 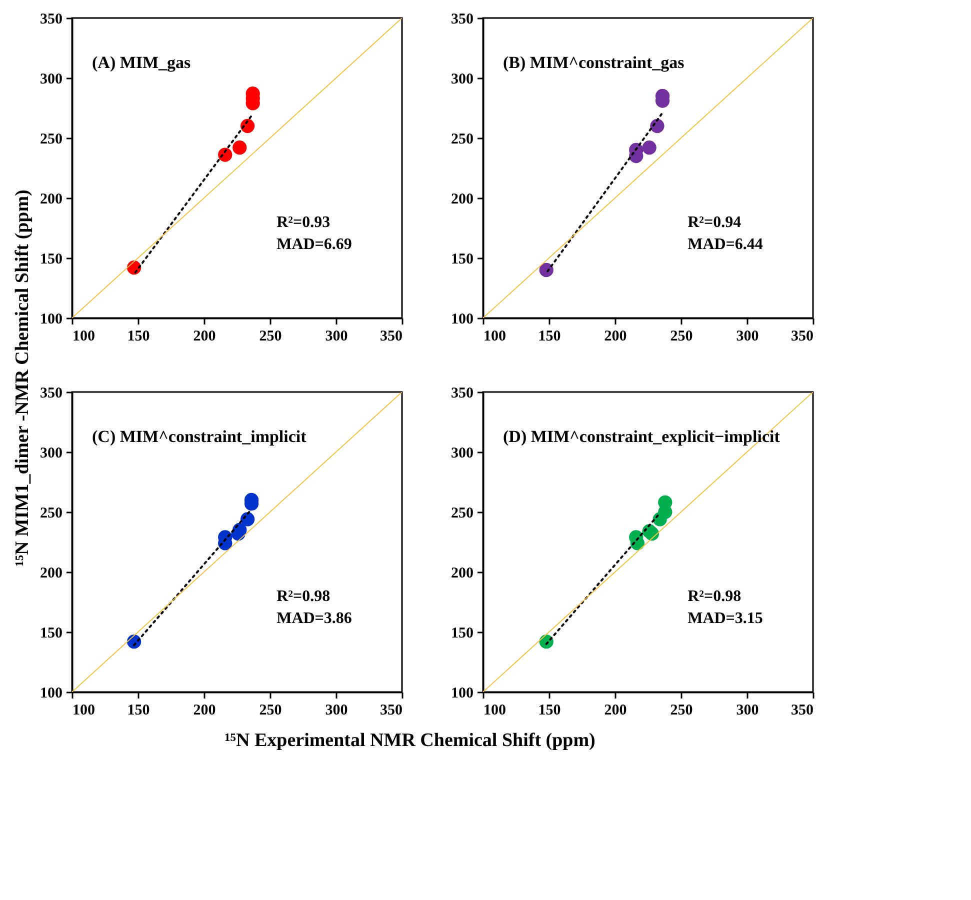 What do you see at coordinates (725, 244) in the screenshot?
I see `annotation: MAD=6.44` at bounding box center [725, 244].